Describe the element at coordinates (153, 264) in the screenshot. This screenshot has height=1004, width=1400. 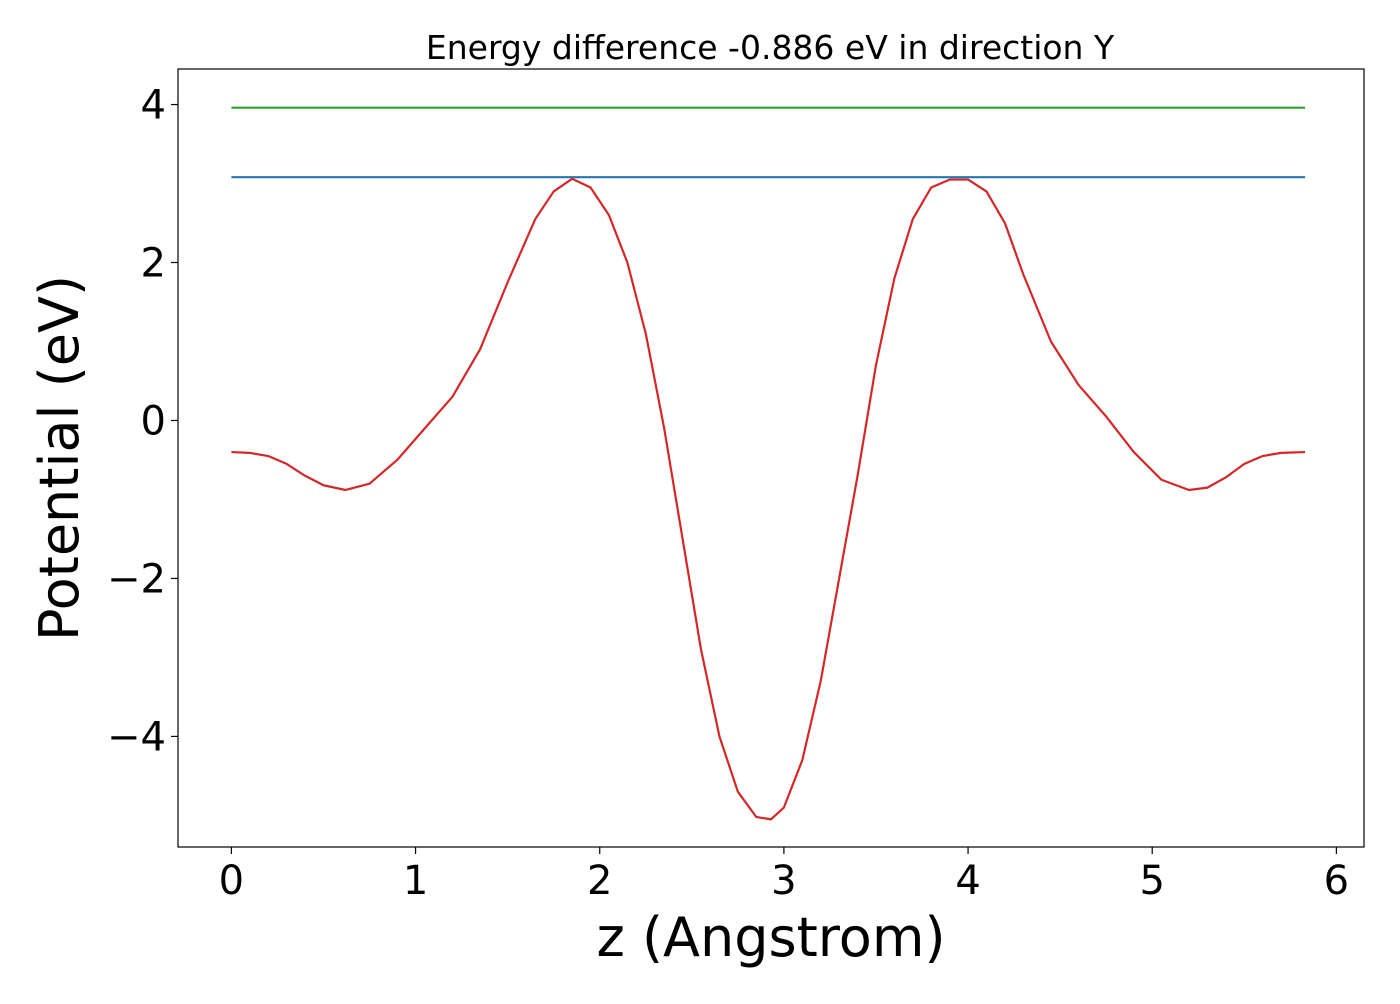
I see `y-tick-label: 2` at that location.